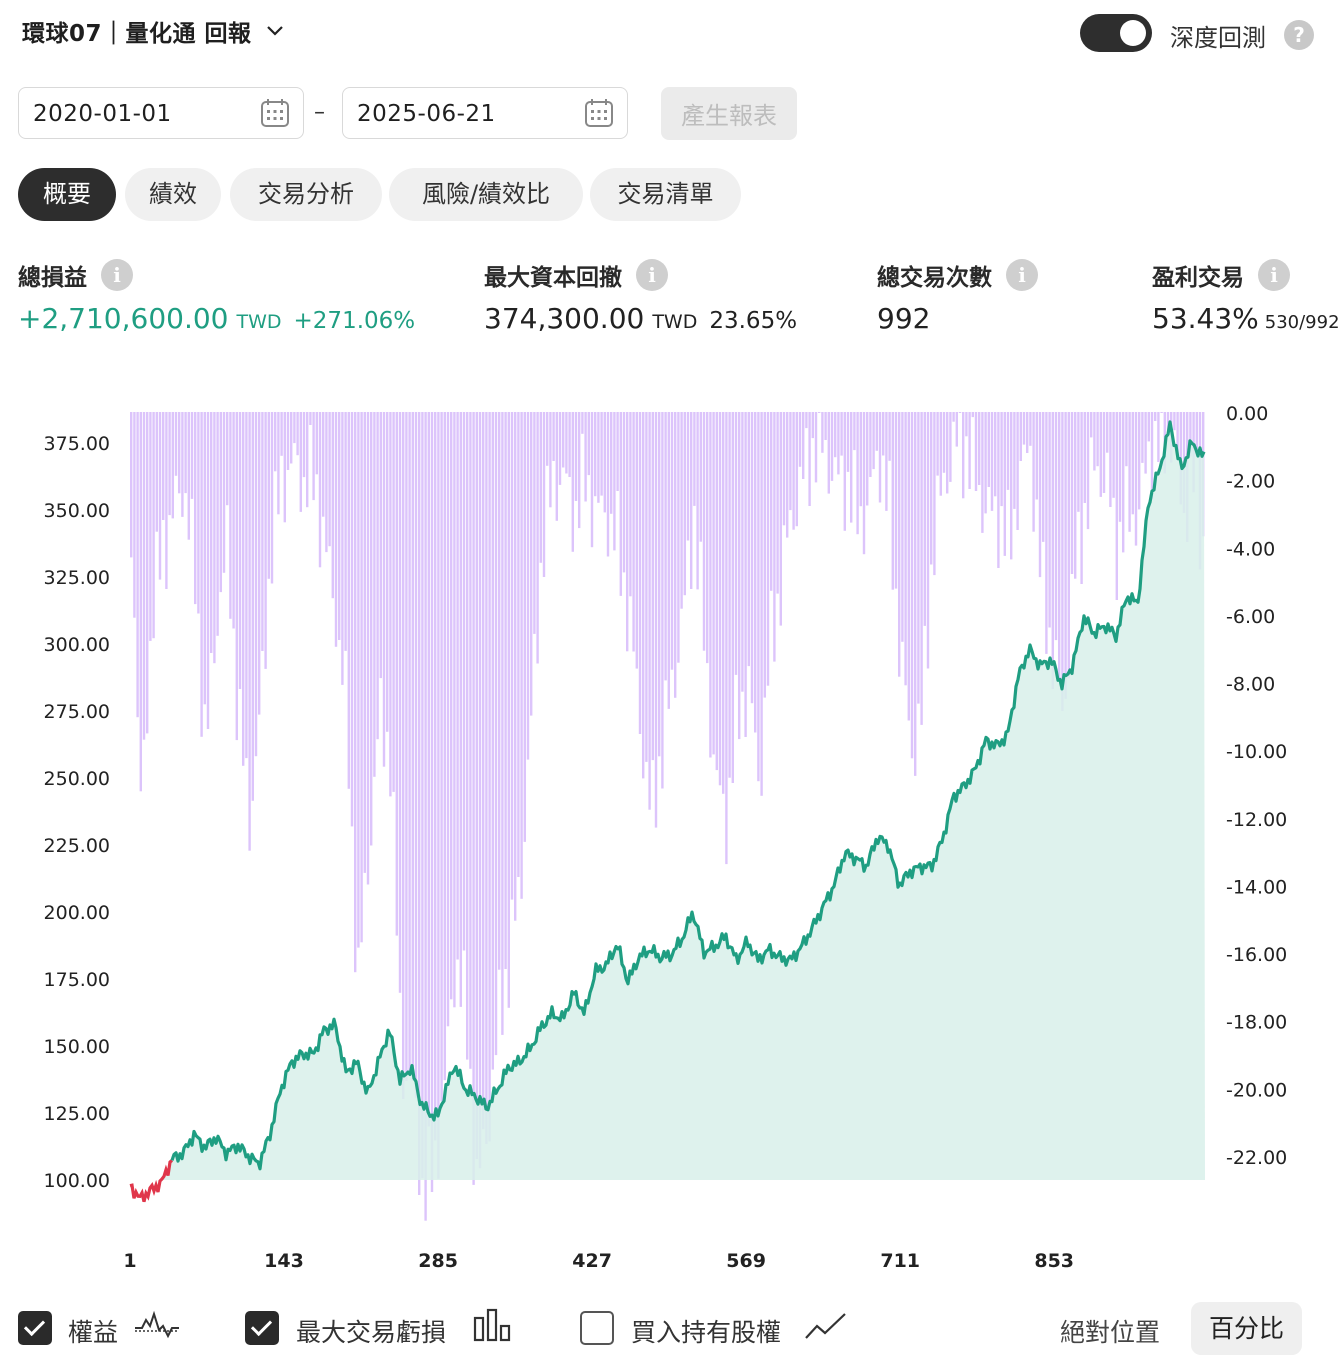 The width and height of the screenshot is (1341, 1367). What do you see at coordinates (1205, 318) in the screenshot?
I see `profitable-trades-value: 53.43%` at bounding box center [1205, 318].